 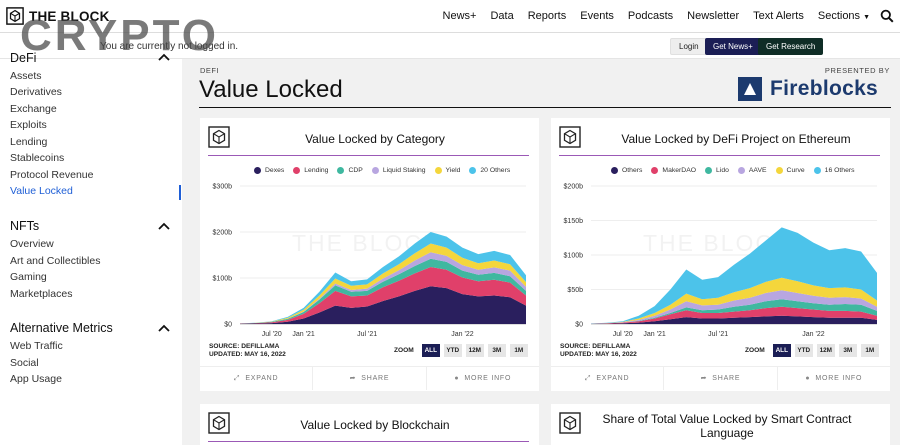 I want to click on get-news-plus-button: Get News+, so click(x=733, y=46).